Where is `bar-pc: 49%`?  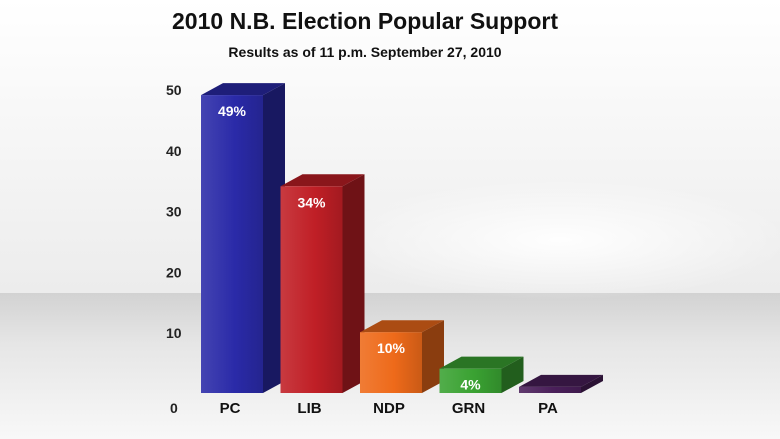
bar-pc: 49% is located at coordinates (243, 238).